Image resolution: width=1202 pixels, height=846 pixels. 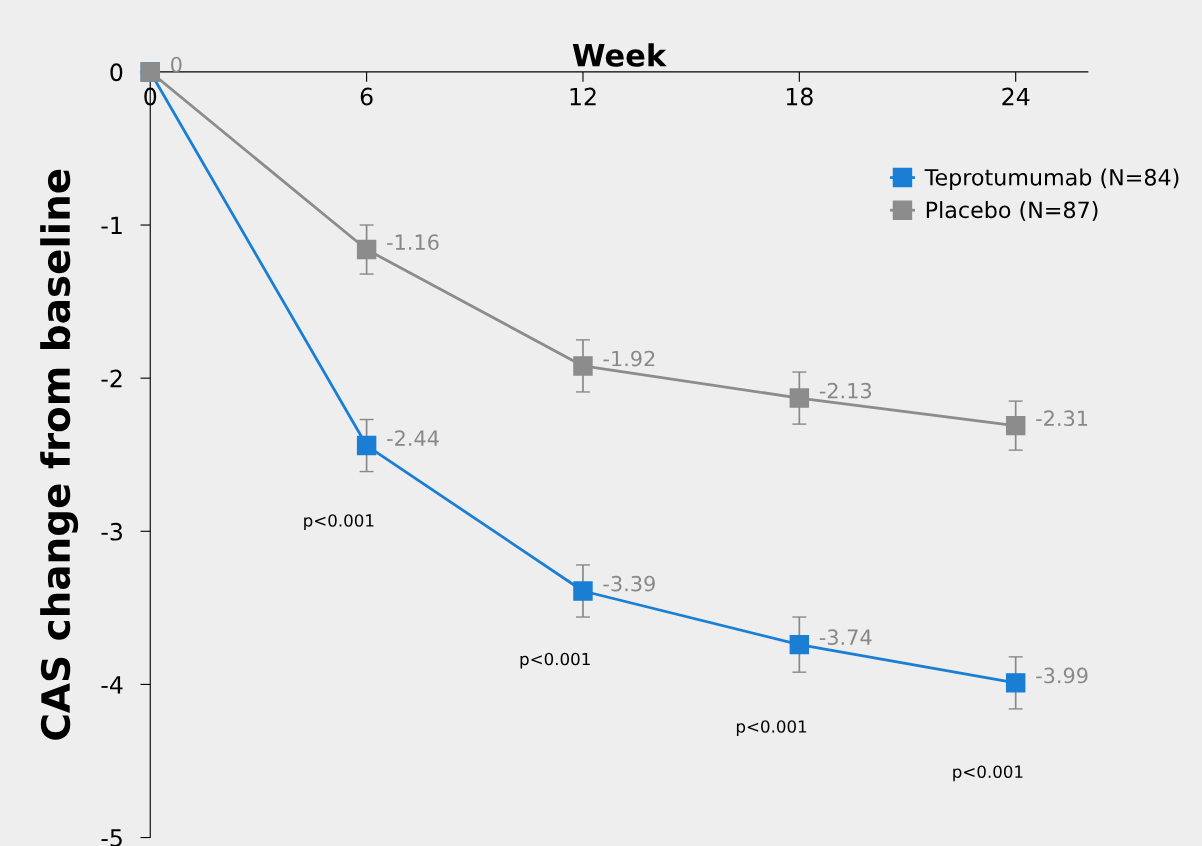 What do you see at coordinates (111, 378) in the screenshot?
I see `y-tick-label: -2` at bounding box center [111, 378].